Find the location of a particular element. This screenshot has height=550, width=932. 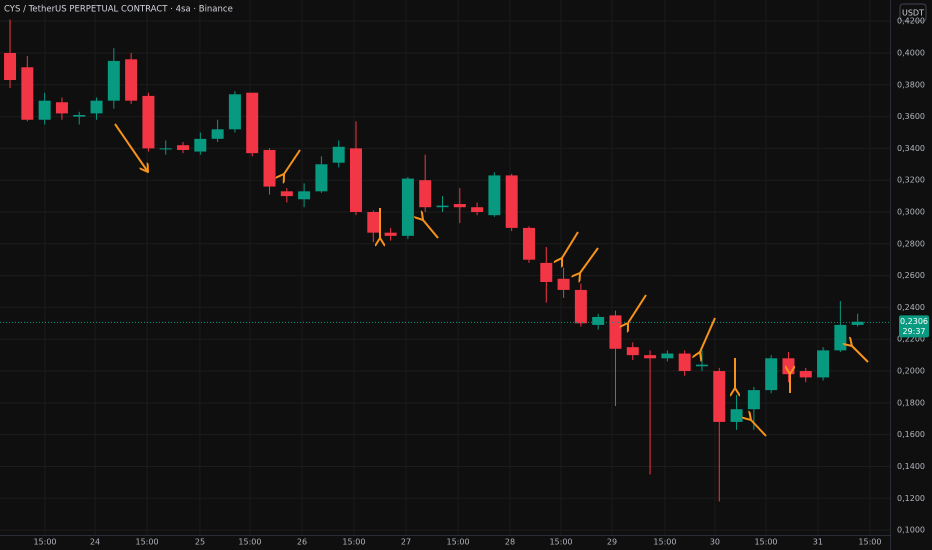

y-tick-label: 0,2400 is located at coordinates (911, 307).